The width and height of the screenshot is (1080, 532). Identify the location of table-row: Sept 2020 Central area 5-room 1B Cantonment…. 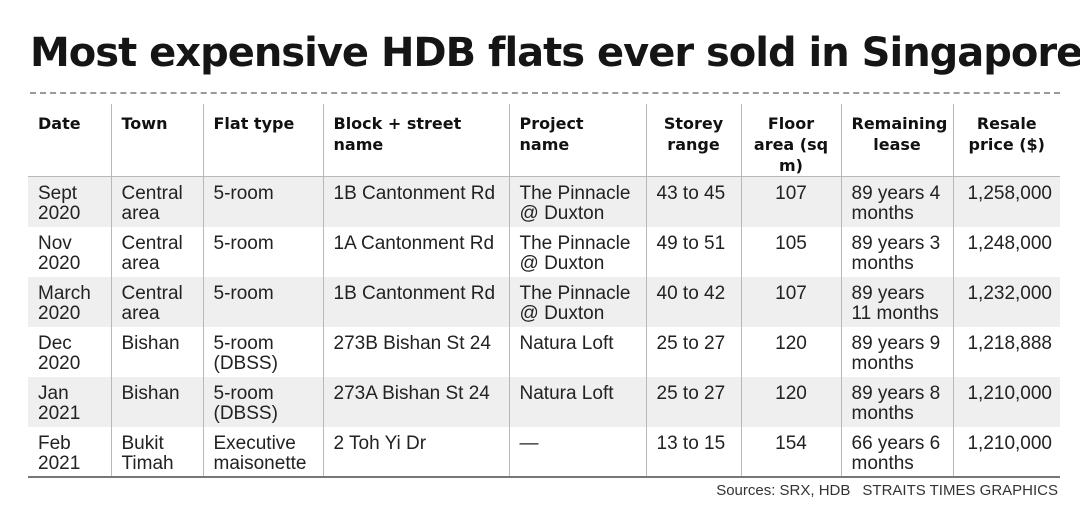
(544, 201).